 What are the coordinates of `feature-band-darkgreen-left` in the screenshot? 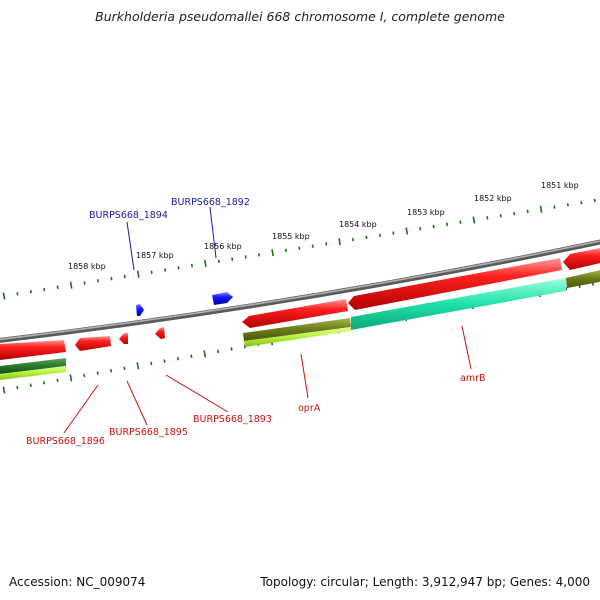 It's located at (33, 366).